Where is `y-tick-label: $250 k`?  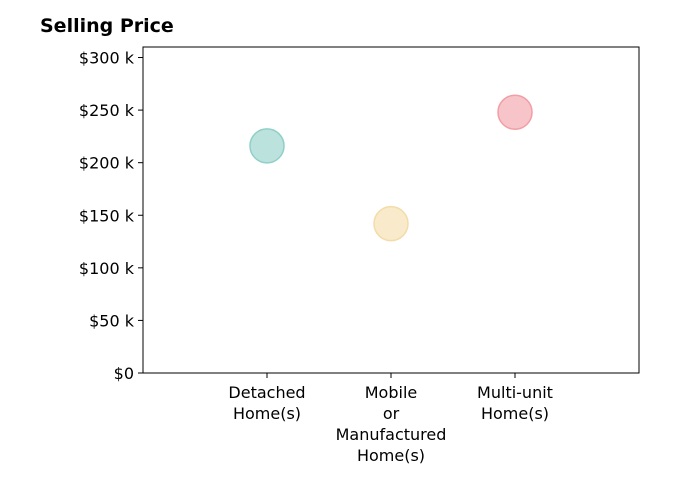
y-tick-label: $250 k is located at coordinates (107, 110).